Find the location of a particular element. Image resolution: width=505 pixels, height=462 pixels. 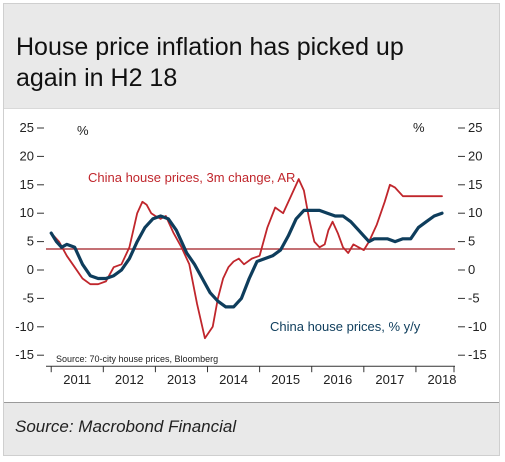

chart-source-note: Source: 70-city house prices, Bloomberg is located at coordinates (137, 359).